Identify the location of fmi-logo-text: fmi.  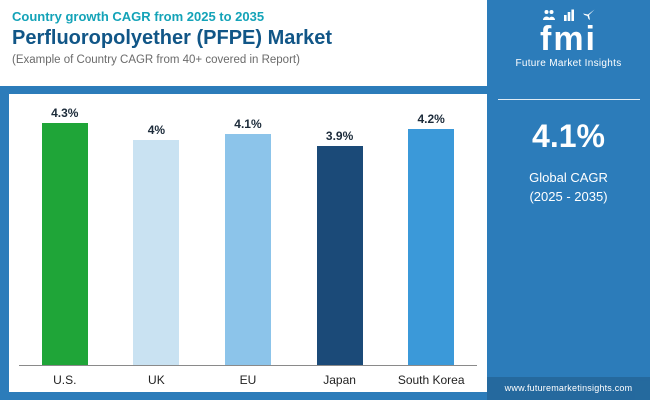
(568, 39).